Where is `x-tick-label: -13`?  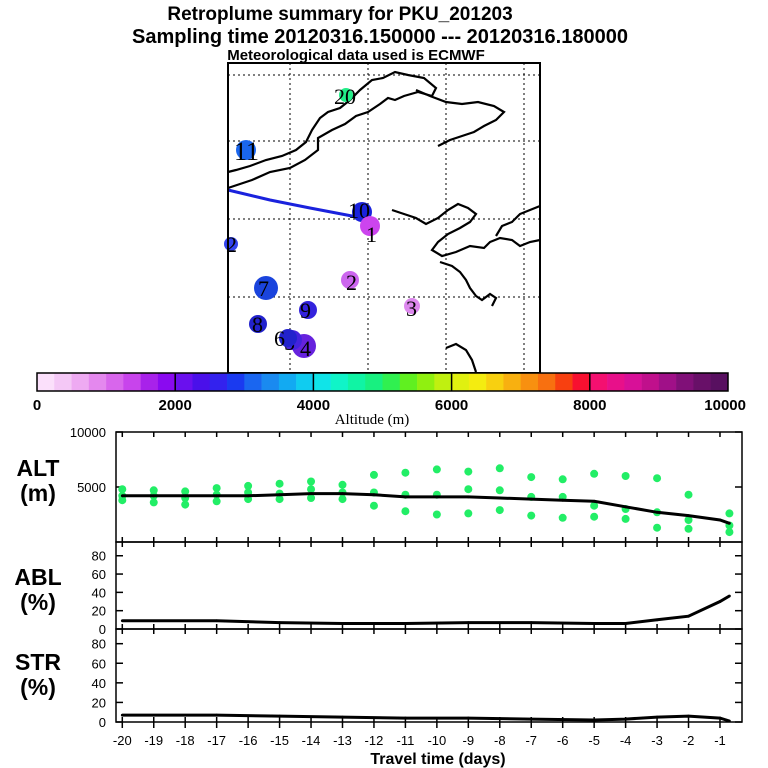 x-tick-label: -13 is located at coordinates (342, 740).